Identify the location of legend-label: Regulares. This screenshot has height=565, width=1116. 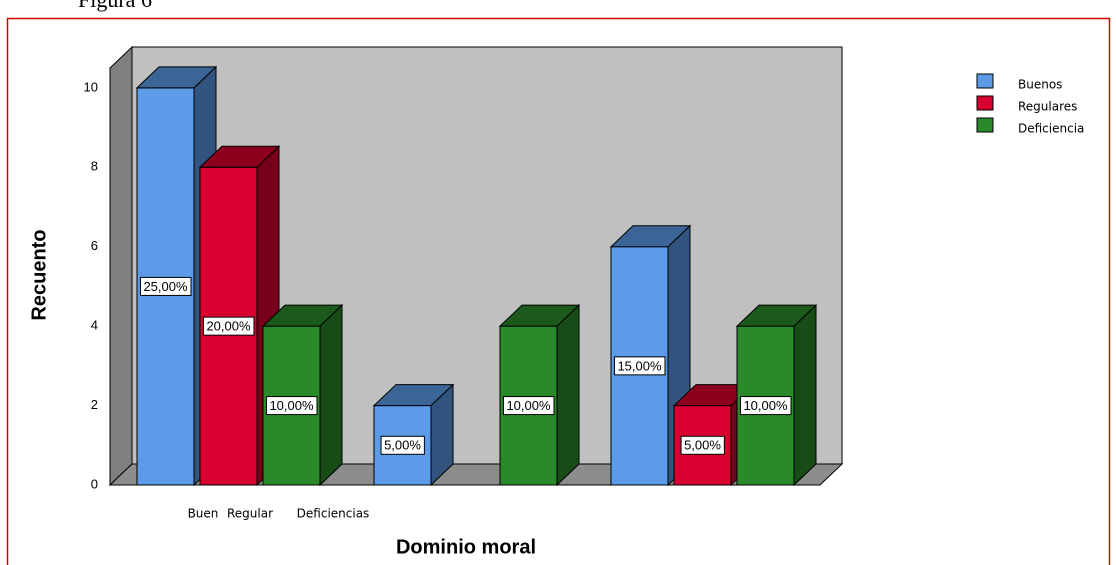
(1047, 107).